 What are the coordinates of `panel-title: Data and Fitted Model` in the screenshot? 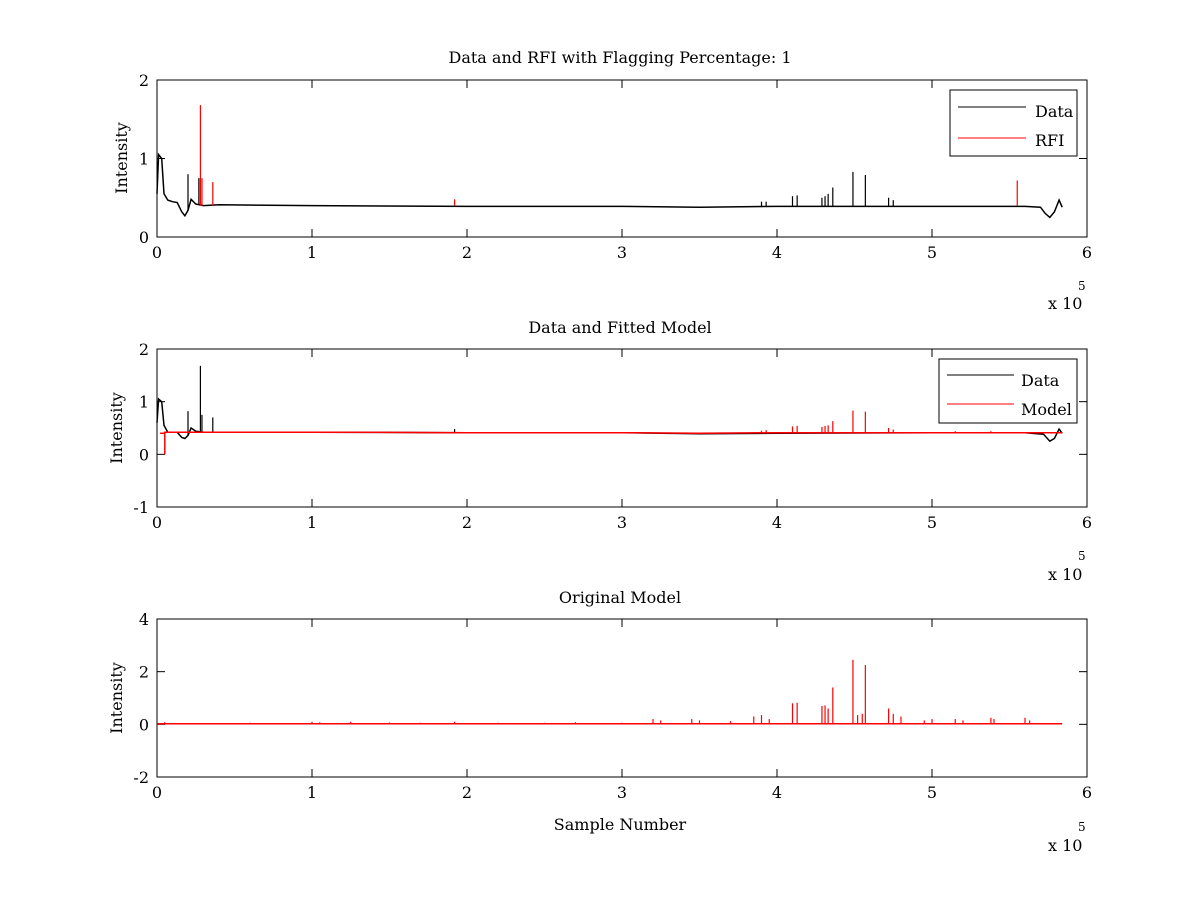 It's located at (619, 327).